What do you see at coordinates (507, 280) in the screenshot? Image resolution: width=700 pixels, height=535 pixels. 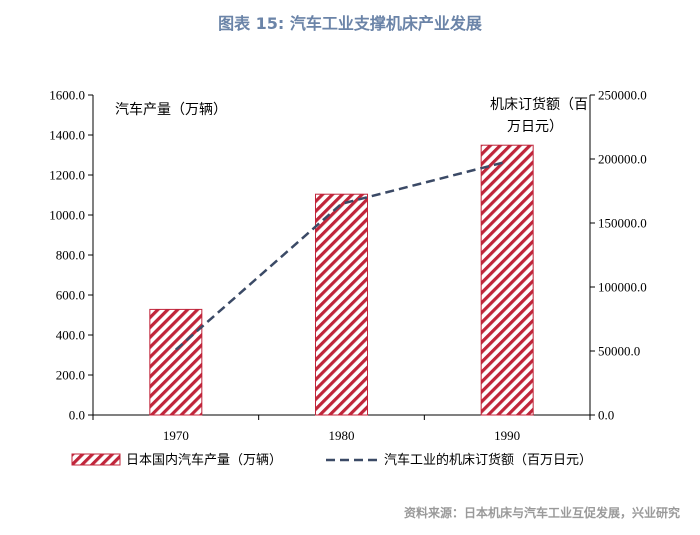 I see `bar-1990` at bounding box center [507, 280].